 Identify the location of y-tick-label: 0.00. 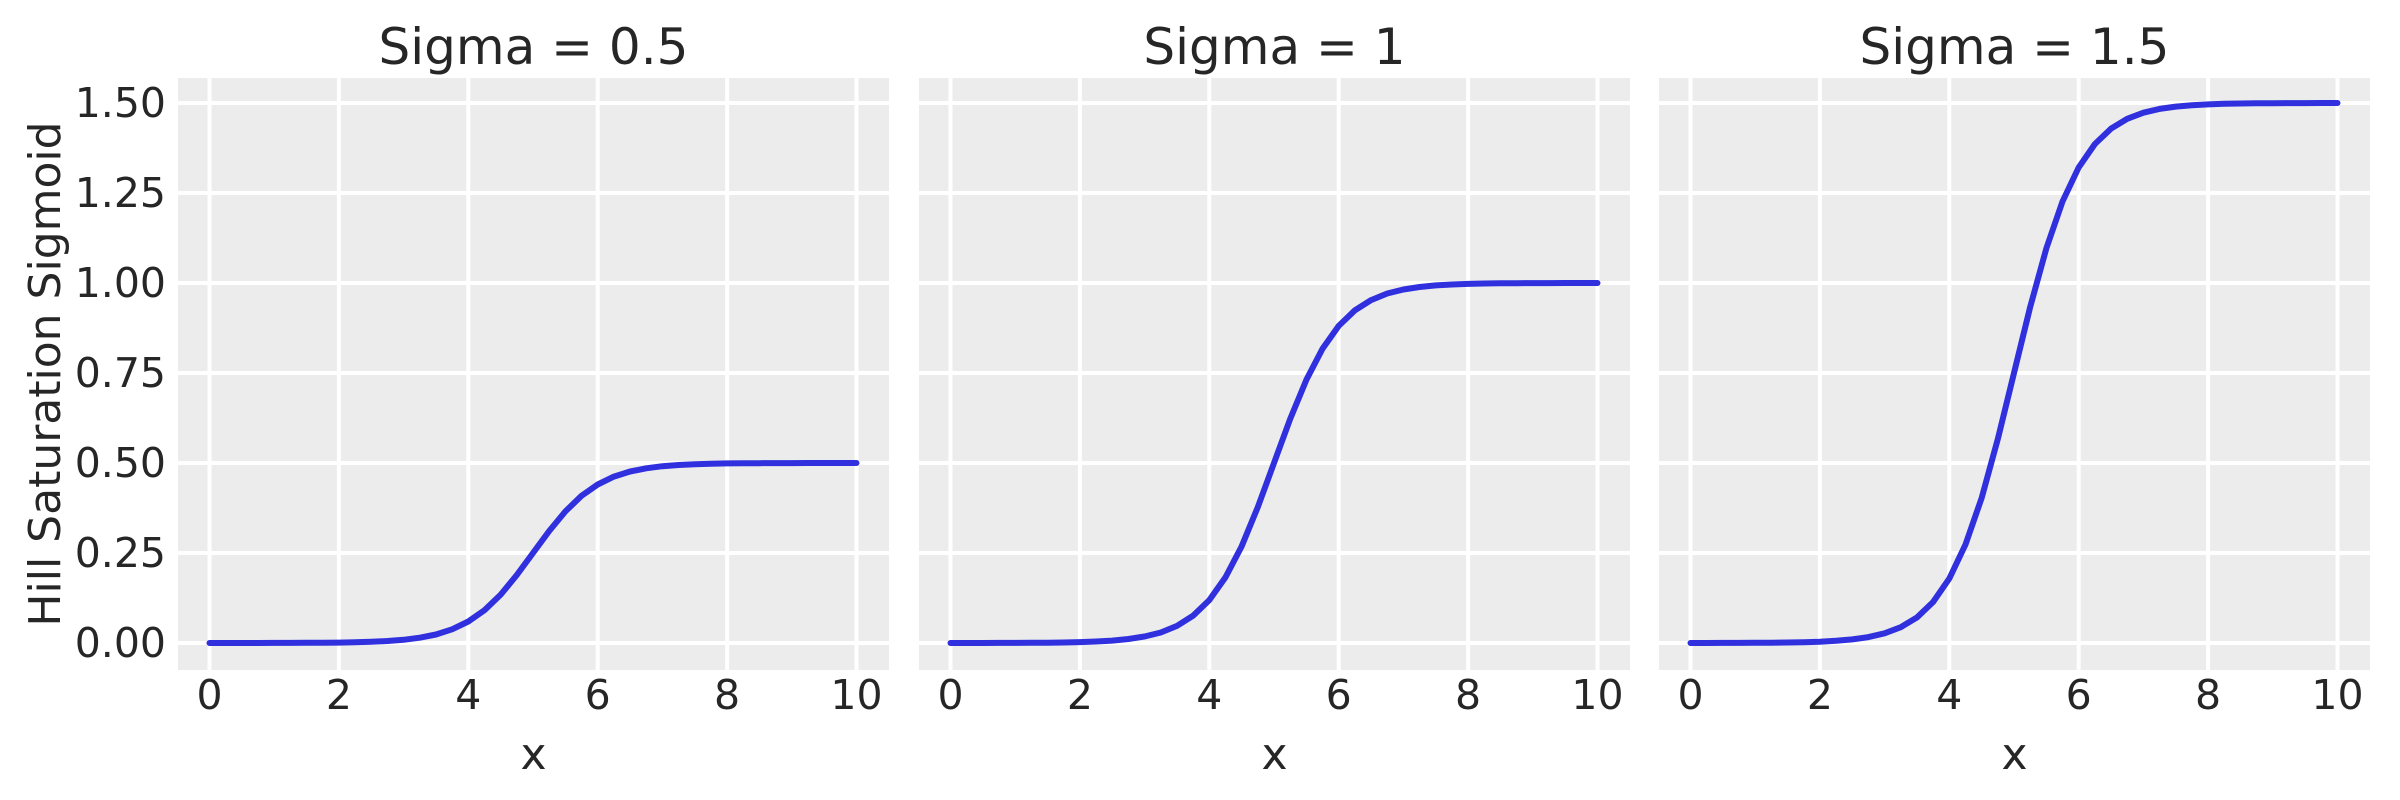
(120, 643).